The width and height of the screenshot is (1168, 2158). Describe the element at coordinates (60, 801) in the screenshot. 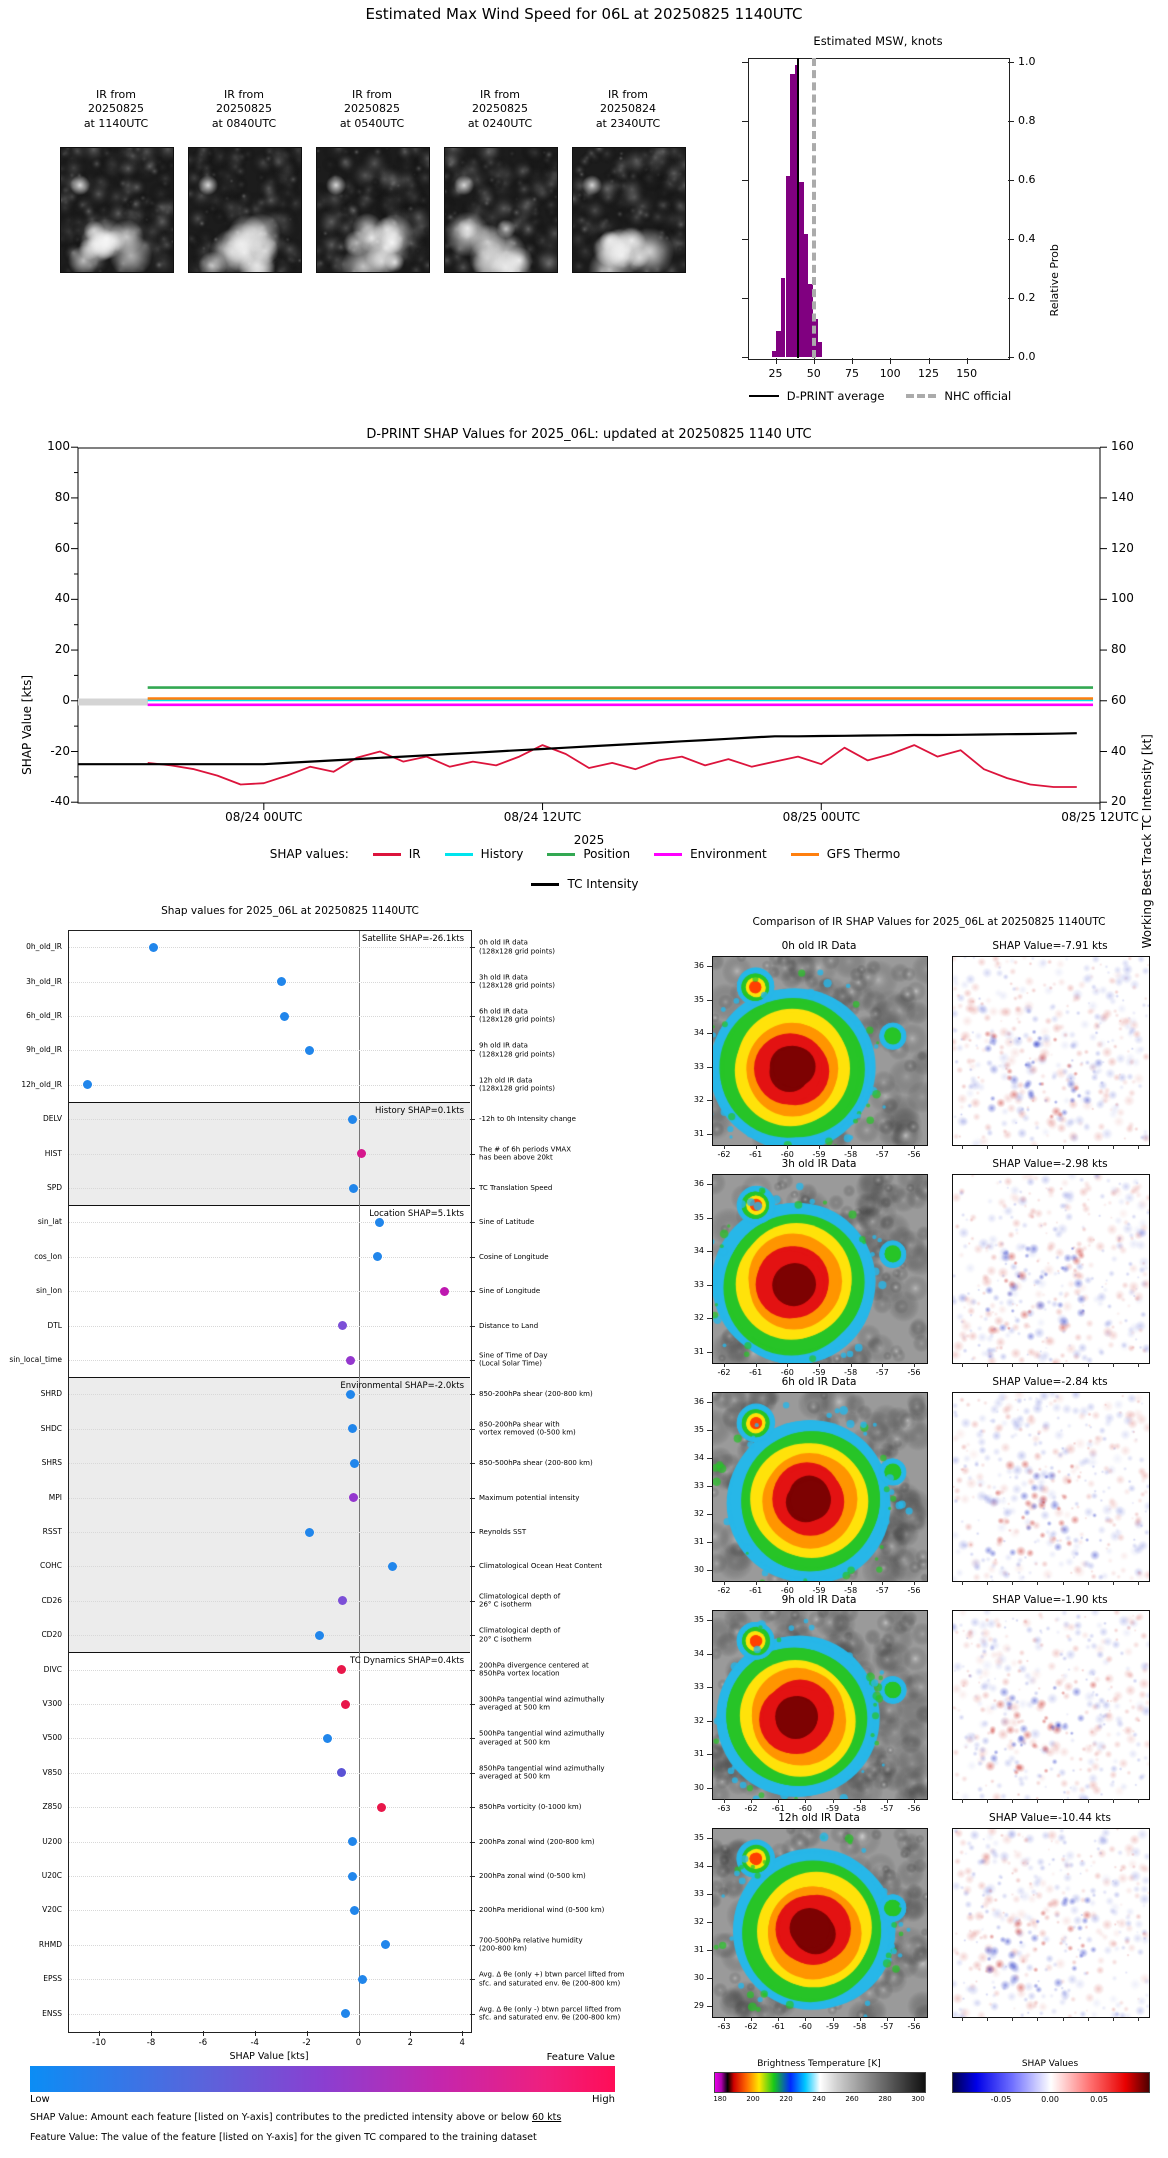

I see `timeseries-ytick-label-left: -40` at that location.